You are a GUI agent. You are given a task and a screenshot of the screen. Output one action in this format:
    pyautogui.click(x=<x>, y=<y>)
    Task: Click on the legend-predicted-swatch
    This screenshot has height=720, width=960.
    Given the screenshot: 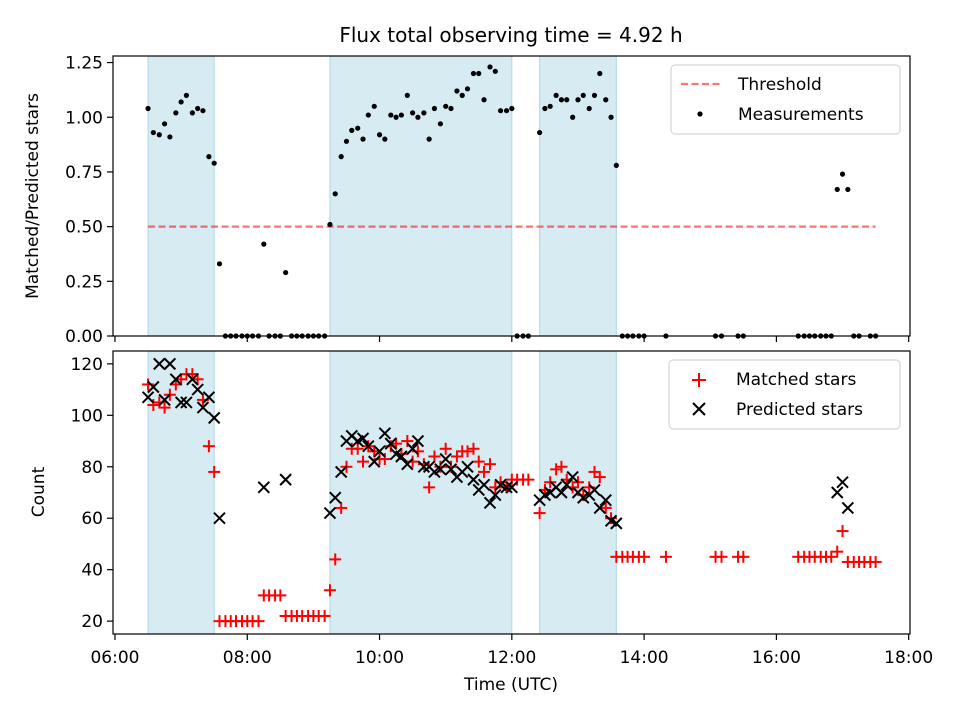 What is the action you would take?
    pyautogui.click(x=699, y=409)
    